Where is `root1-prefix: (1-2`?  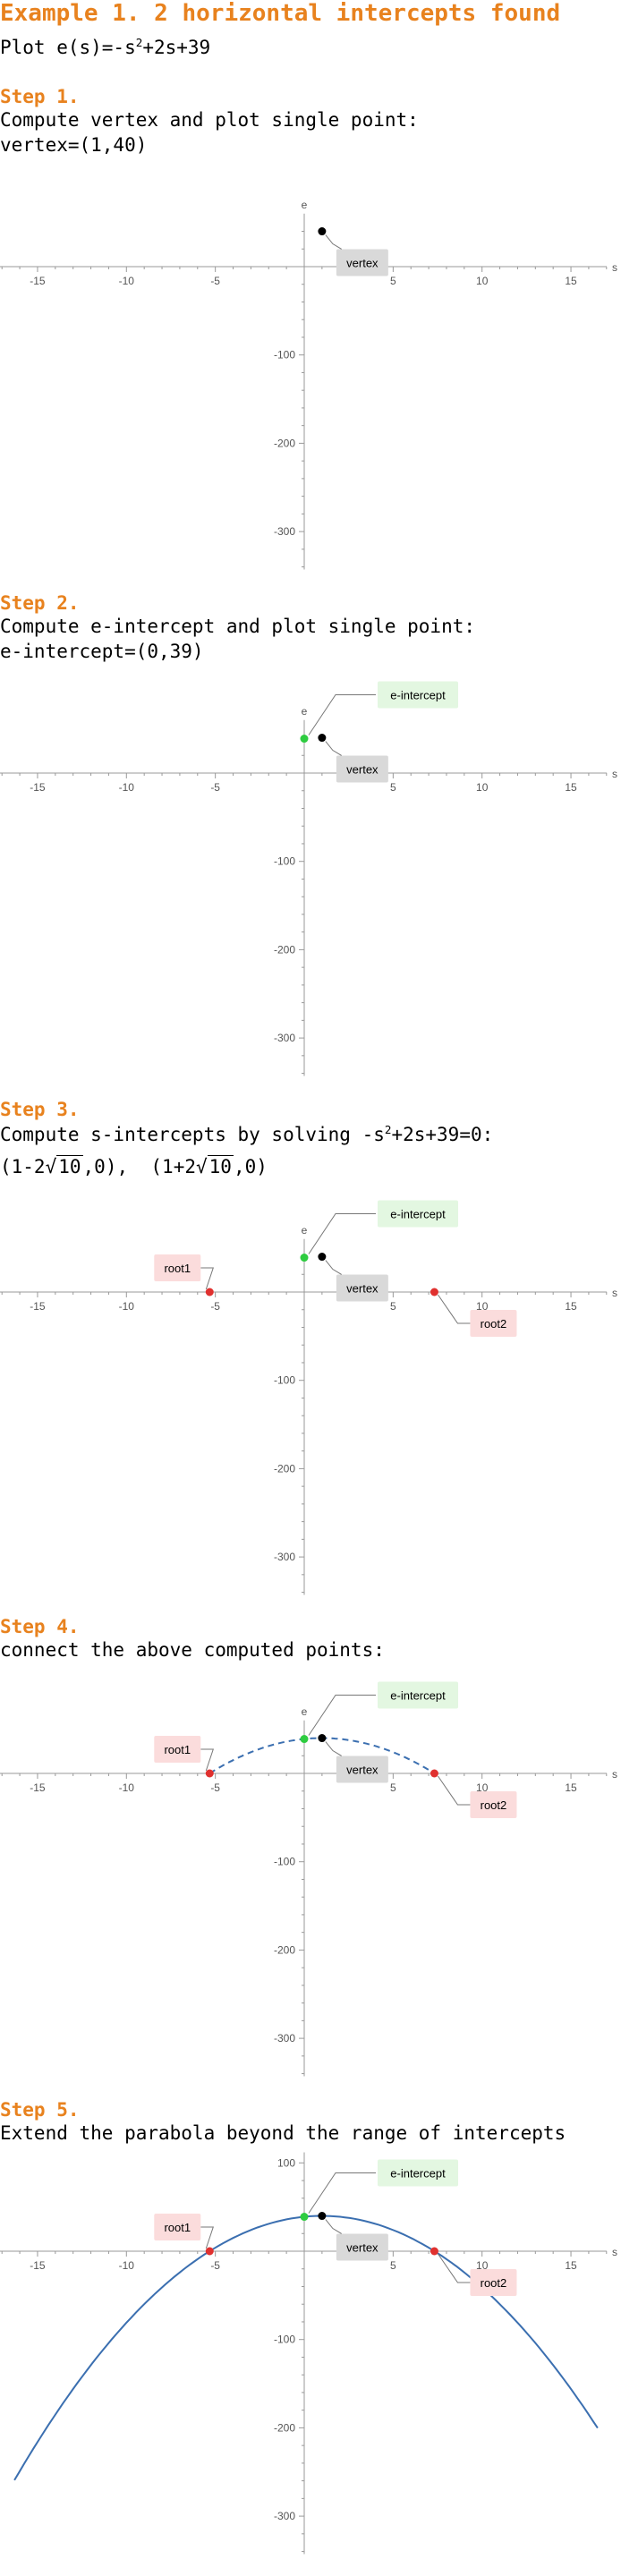 root1-prefix: (1-2 is located at coordinates (23, 1166).